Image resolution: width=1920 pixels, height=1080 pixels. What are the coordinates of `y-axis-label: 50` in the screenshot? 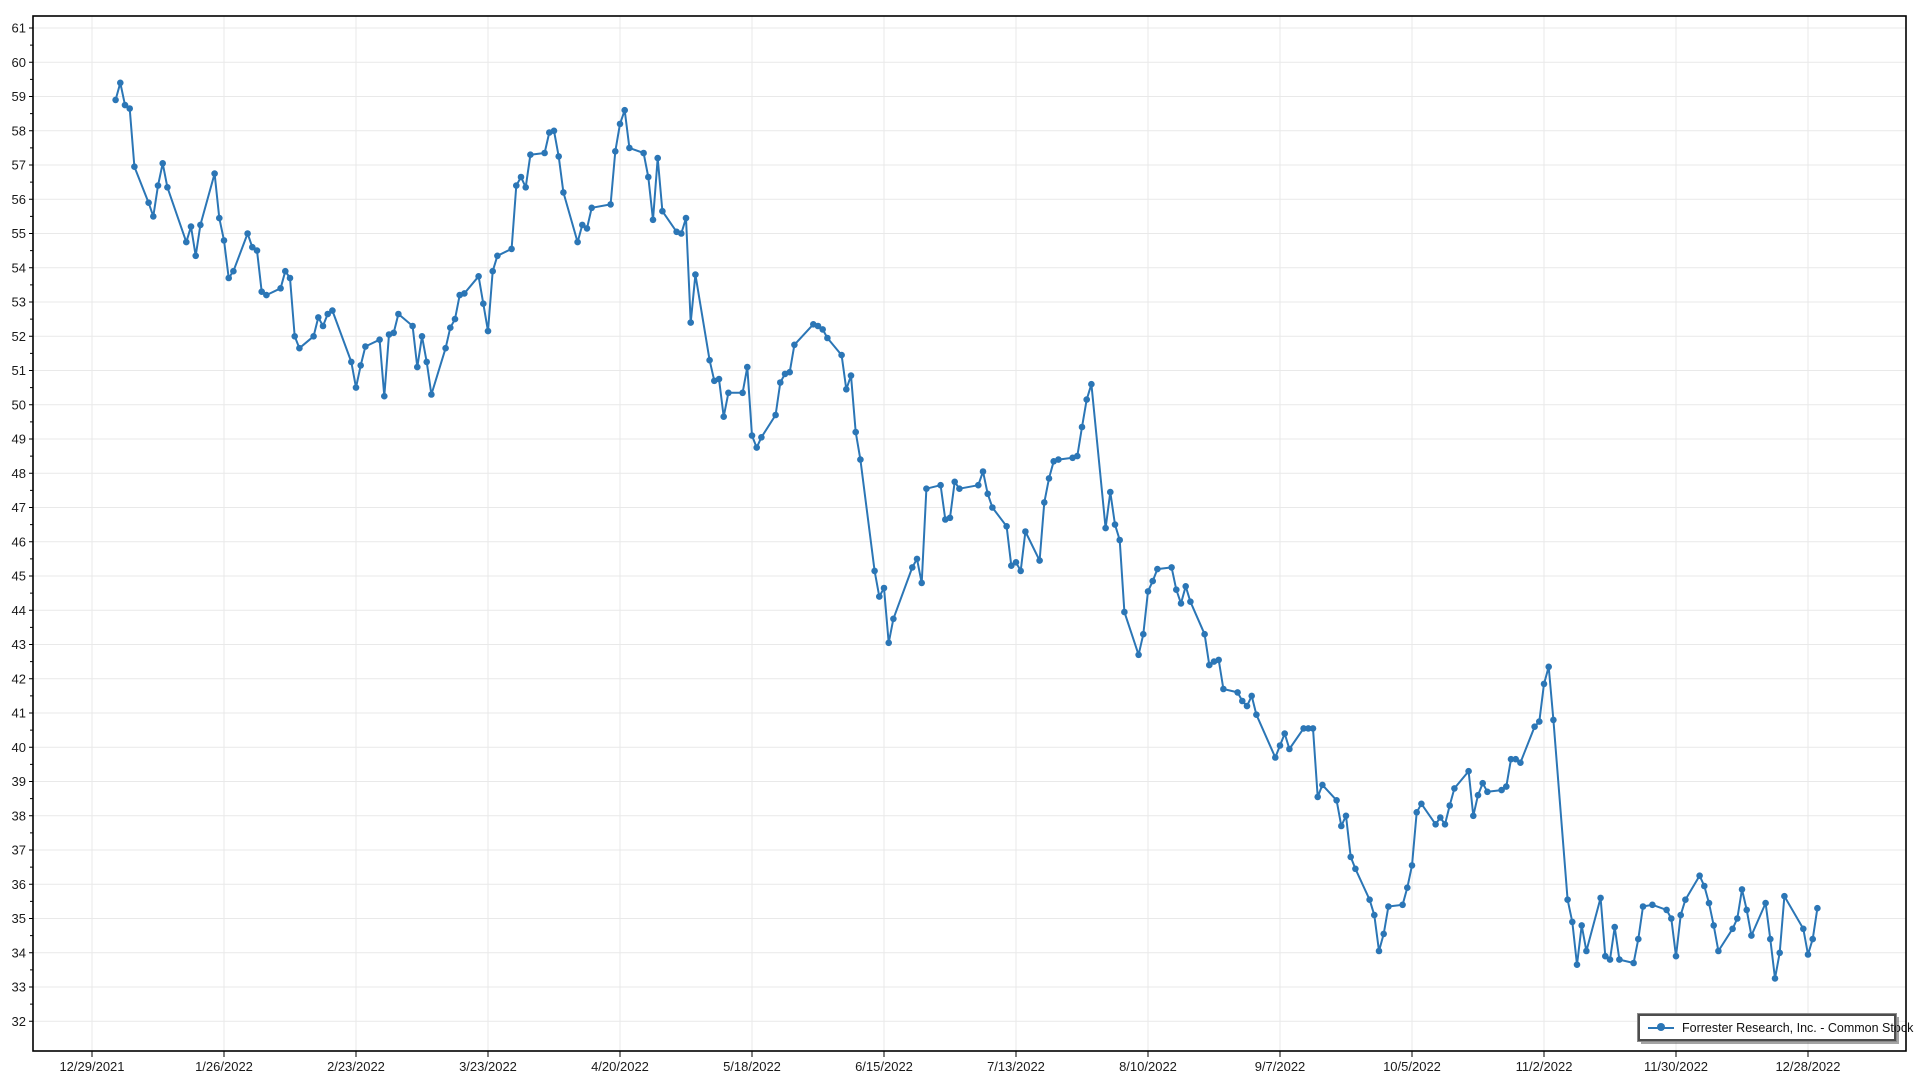 It's located at (19, 404).